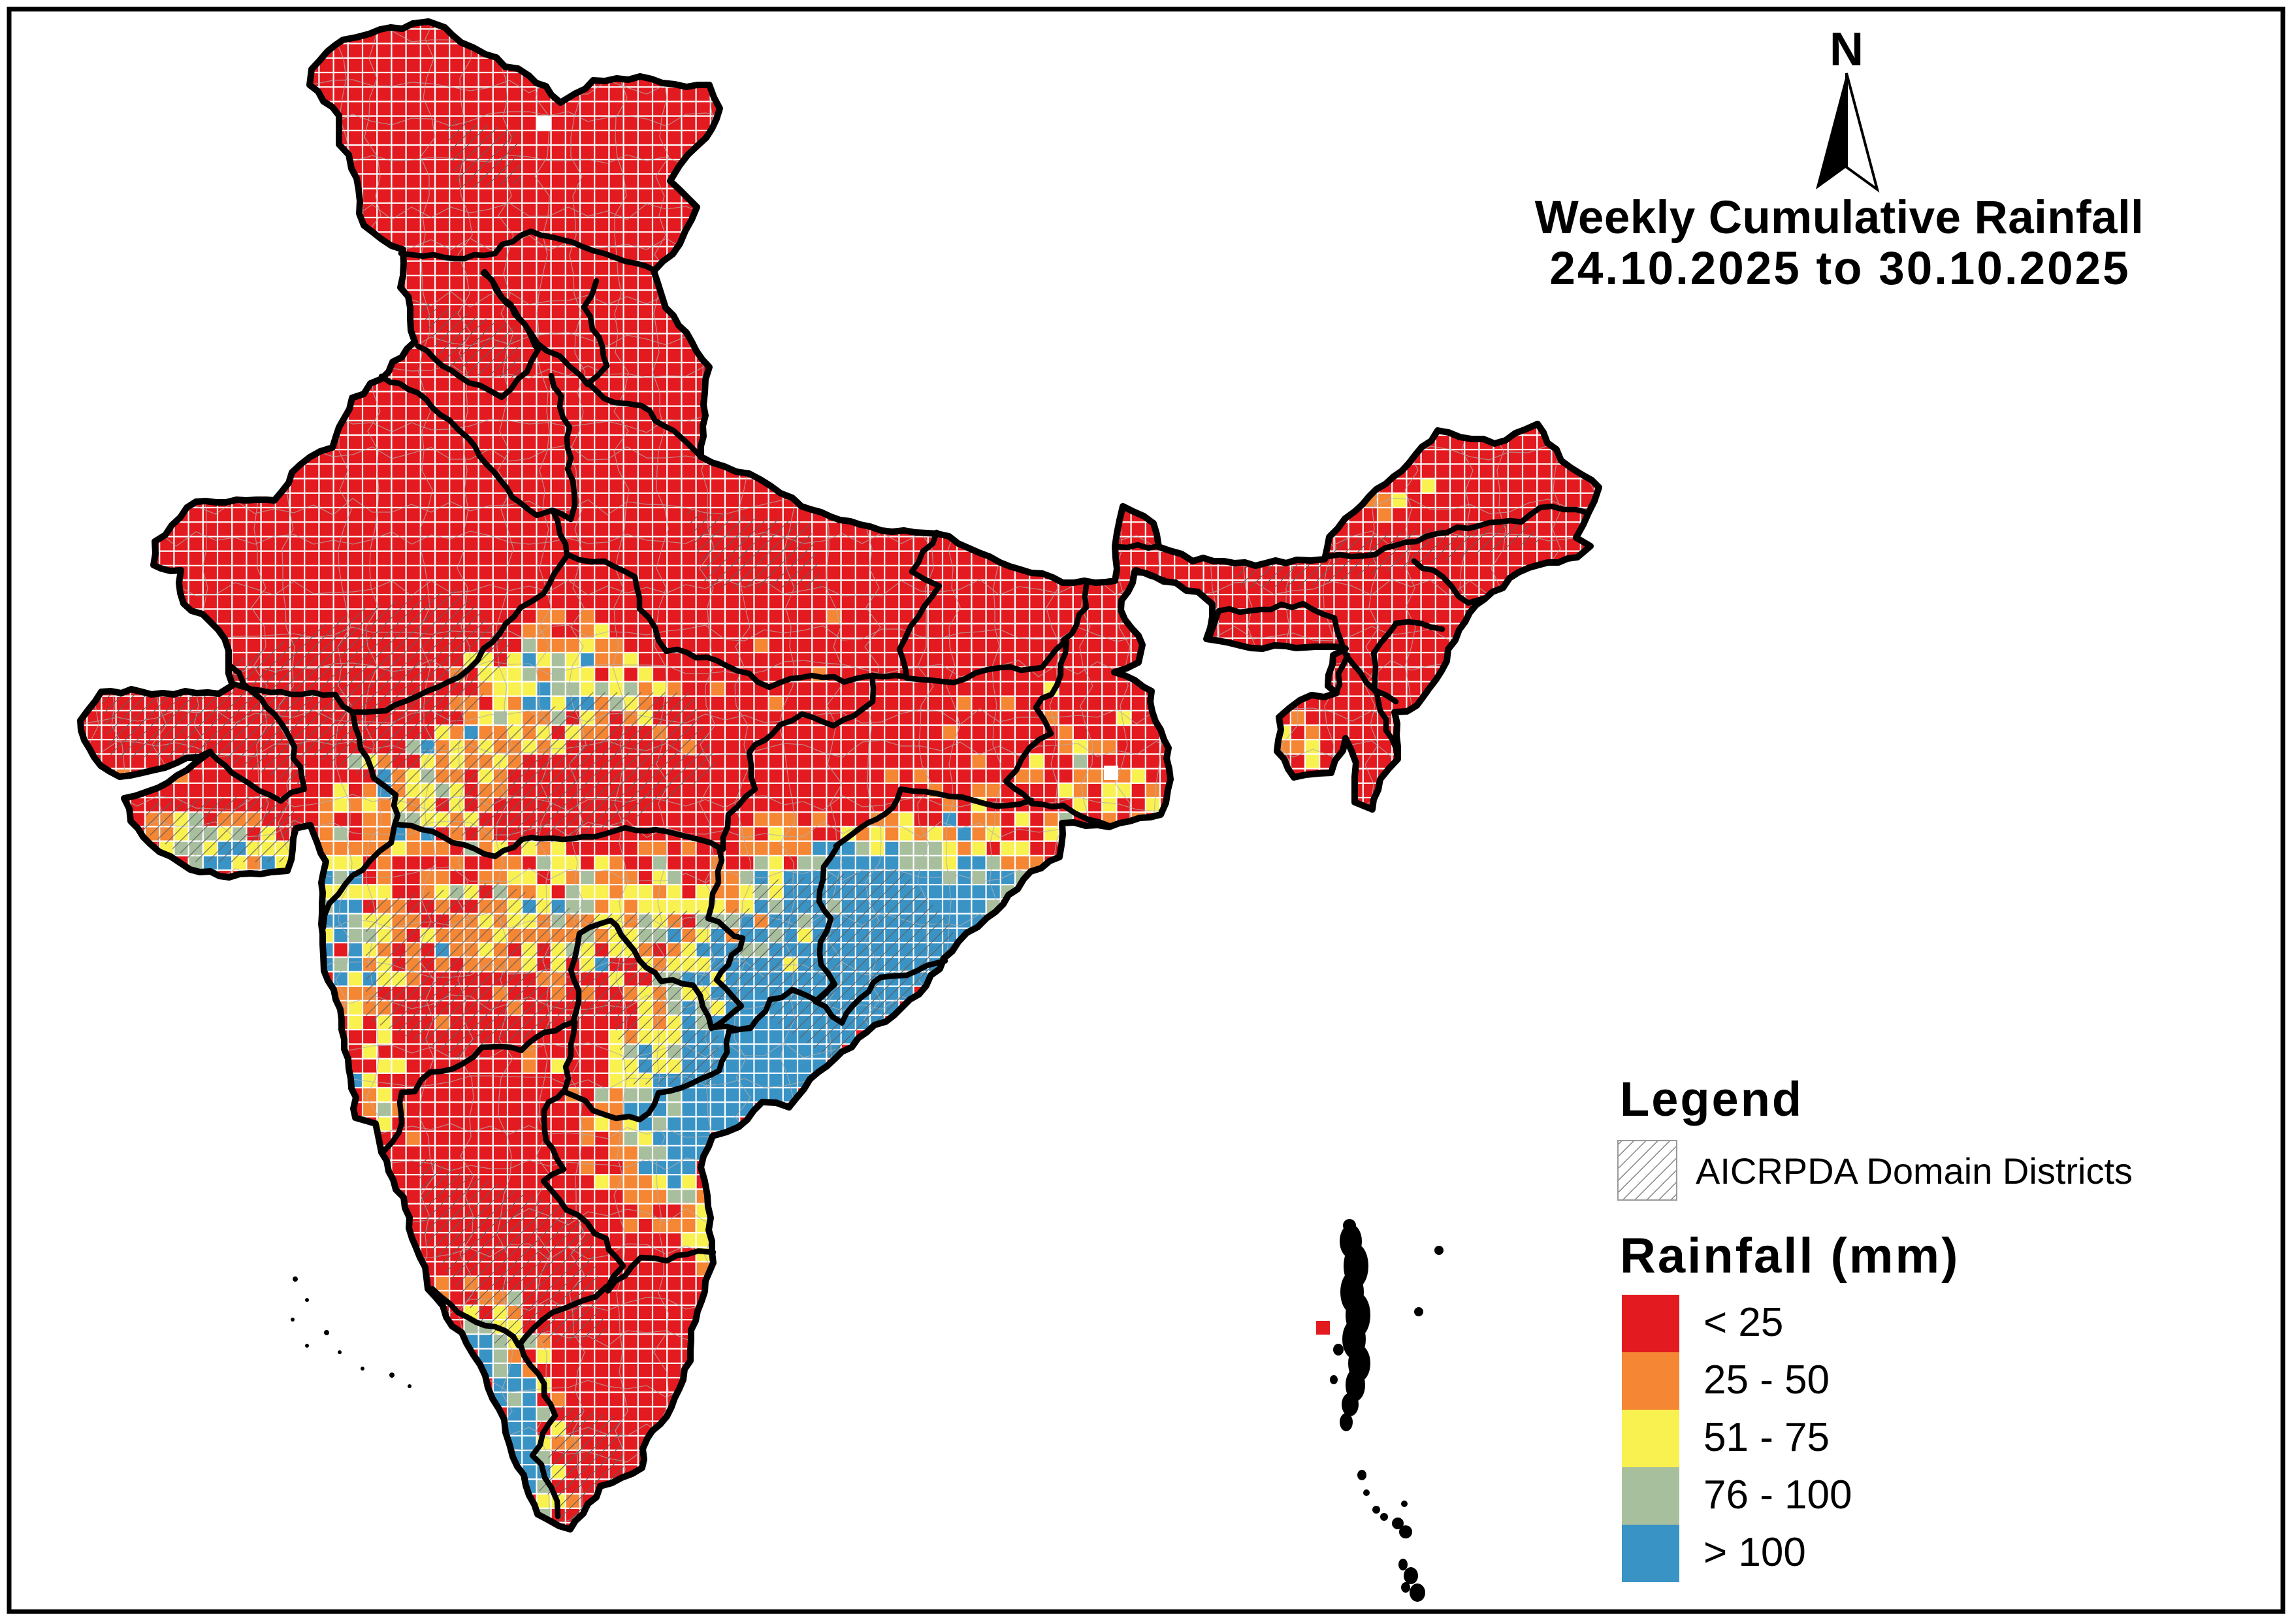 This screenshot has width=2292, height=1624. I want to click on svg-text: Rainfall (mm), so click(1790, 1256).